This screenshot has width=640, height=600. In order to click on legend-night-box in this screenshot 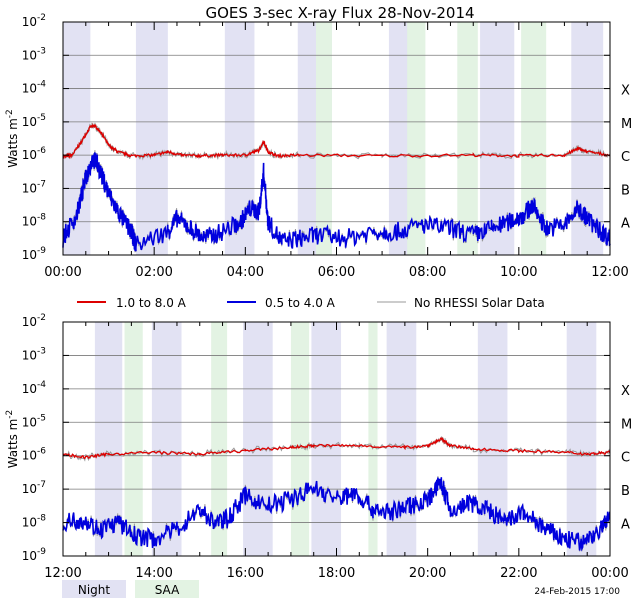, I will do `click(94, 589)`.